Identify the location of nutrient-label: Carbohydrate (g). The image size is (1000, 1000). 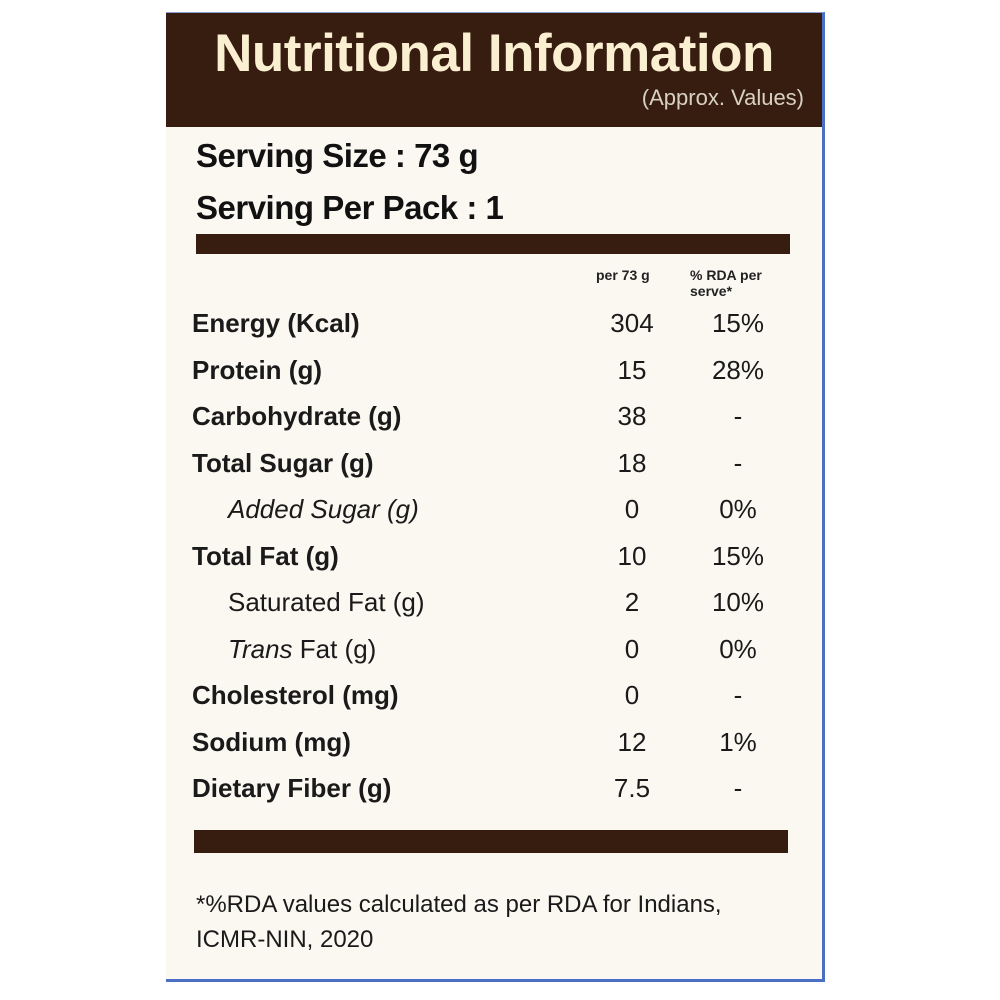
(297, 416).